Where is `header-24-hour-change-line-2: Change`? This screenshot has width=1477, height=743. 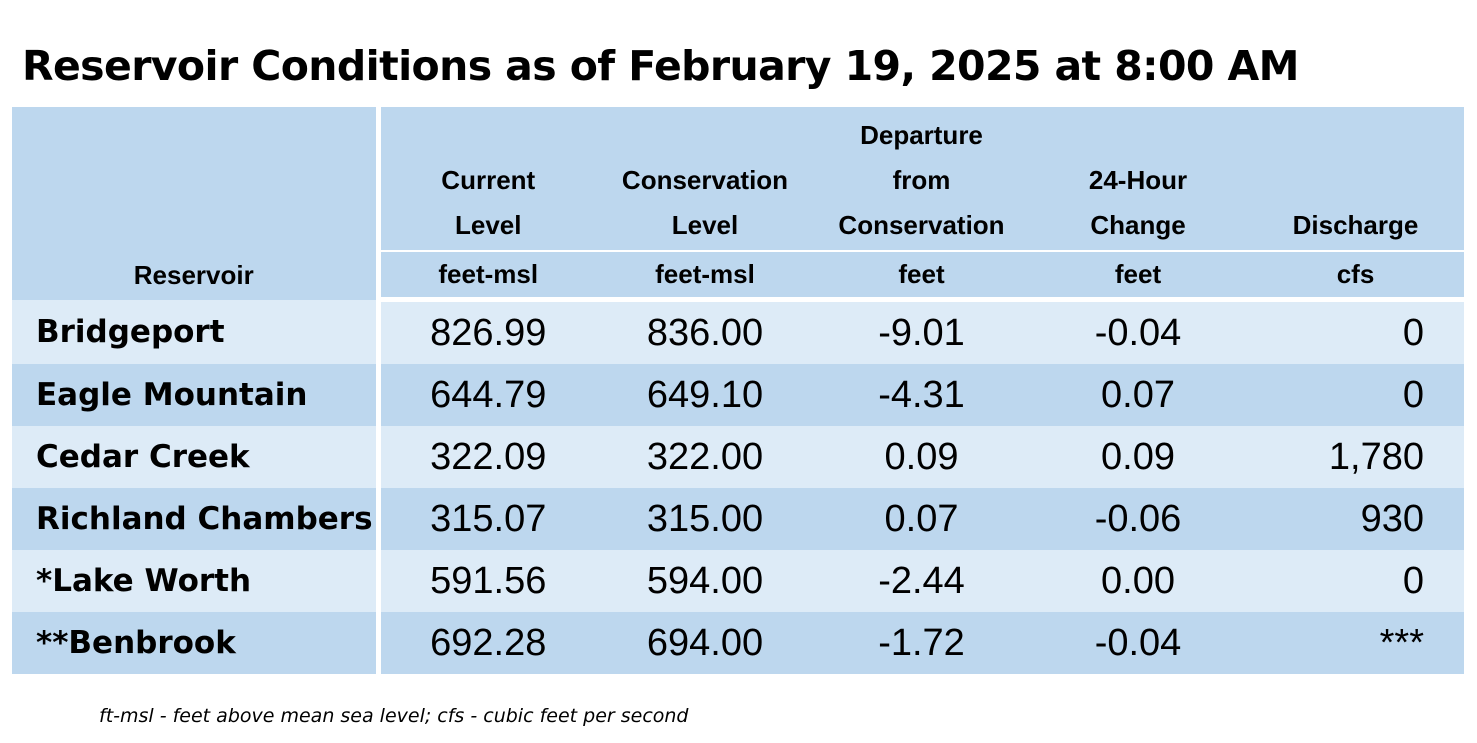 header-24-hour-change-line-2: Change is located at coordinates (1138, 225).